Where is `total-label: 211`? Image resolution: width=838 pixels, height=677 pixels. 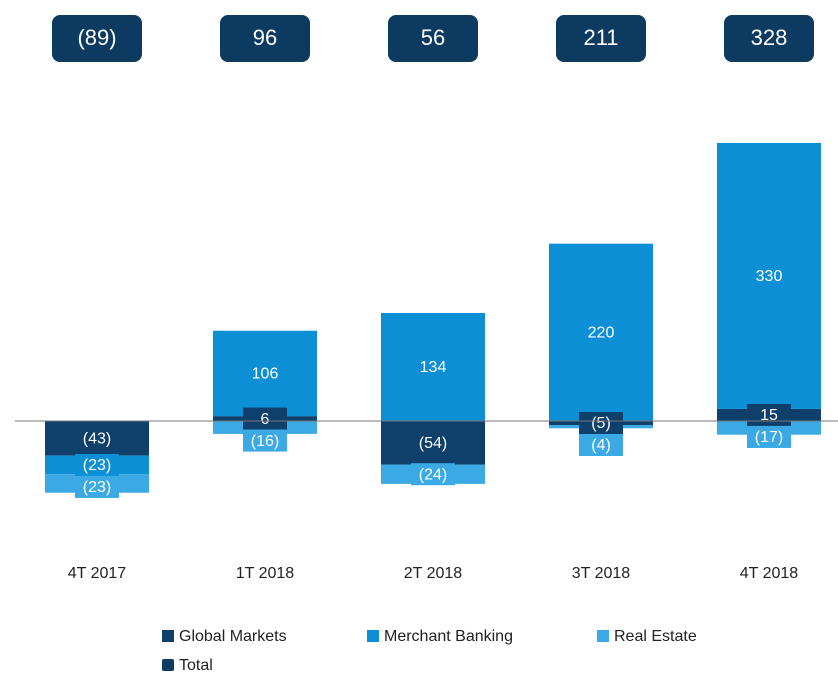 total-label: 211 is located at coordinates (600, 37).